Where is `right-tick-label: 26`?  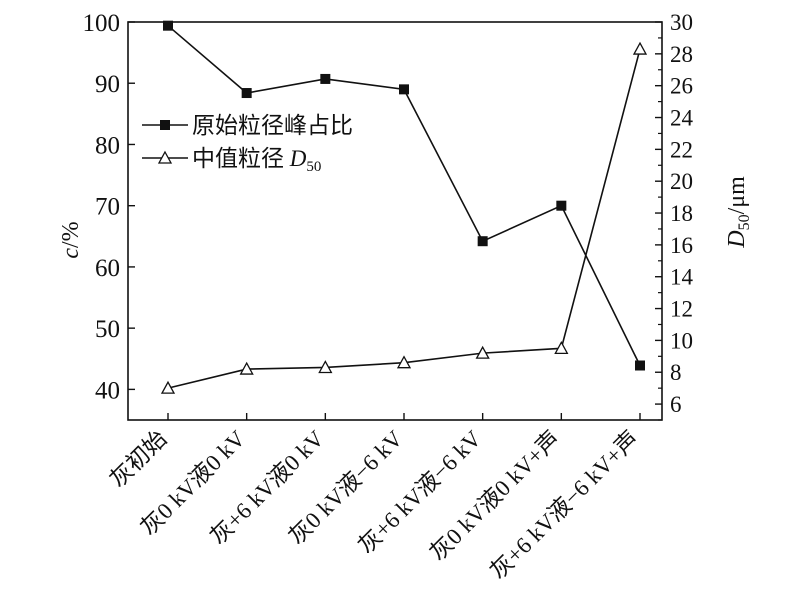
right-tick-label: 26 is located at coordinates (681, 86).